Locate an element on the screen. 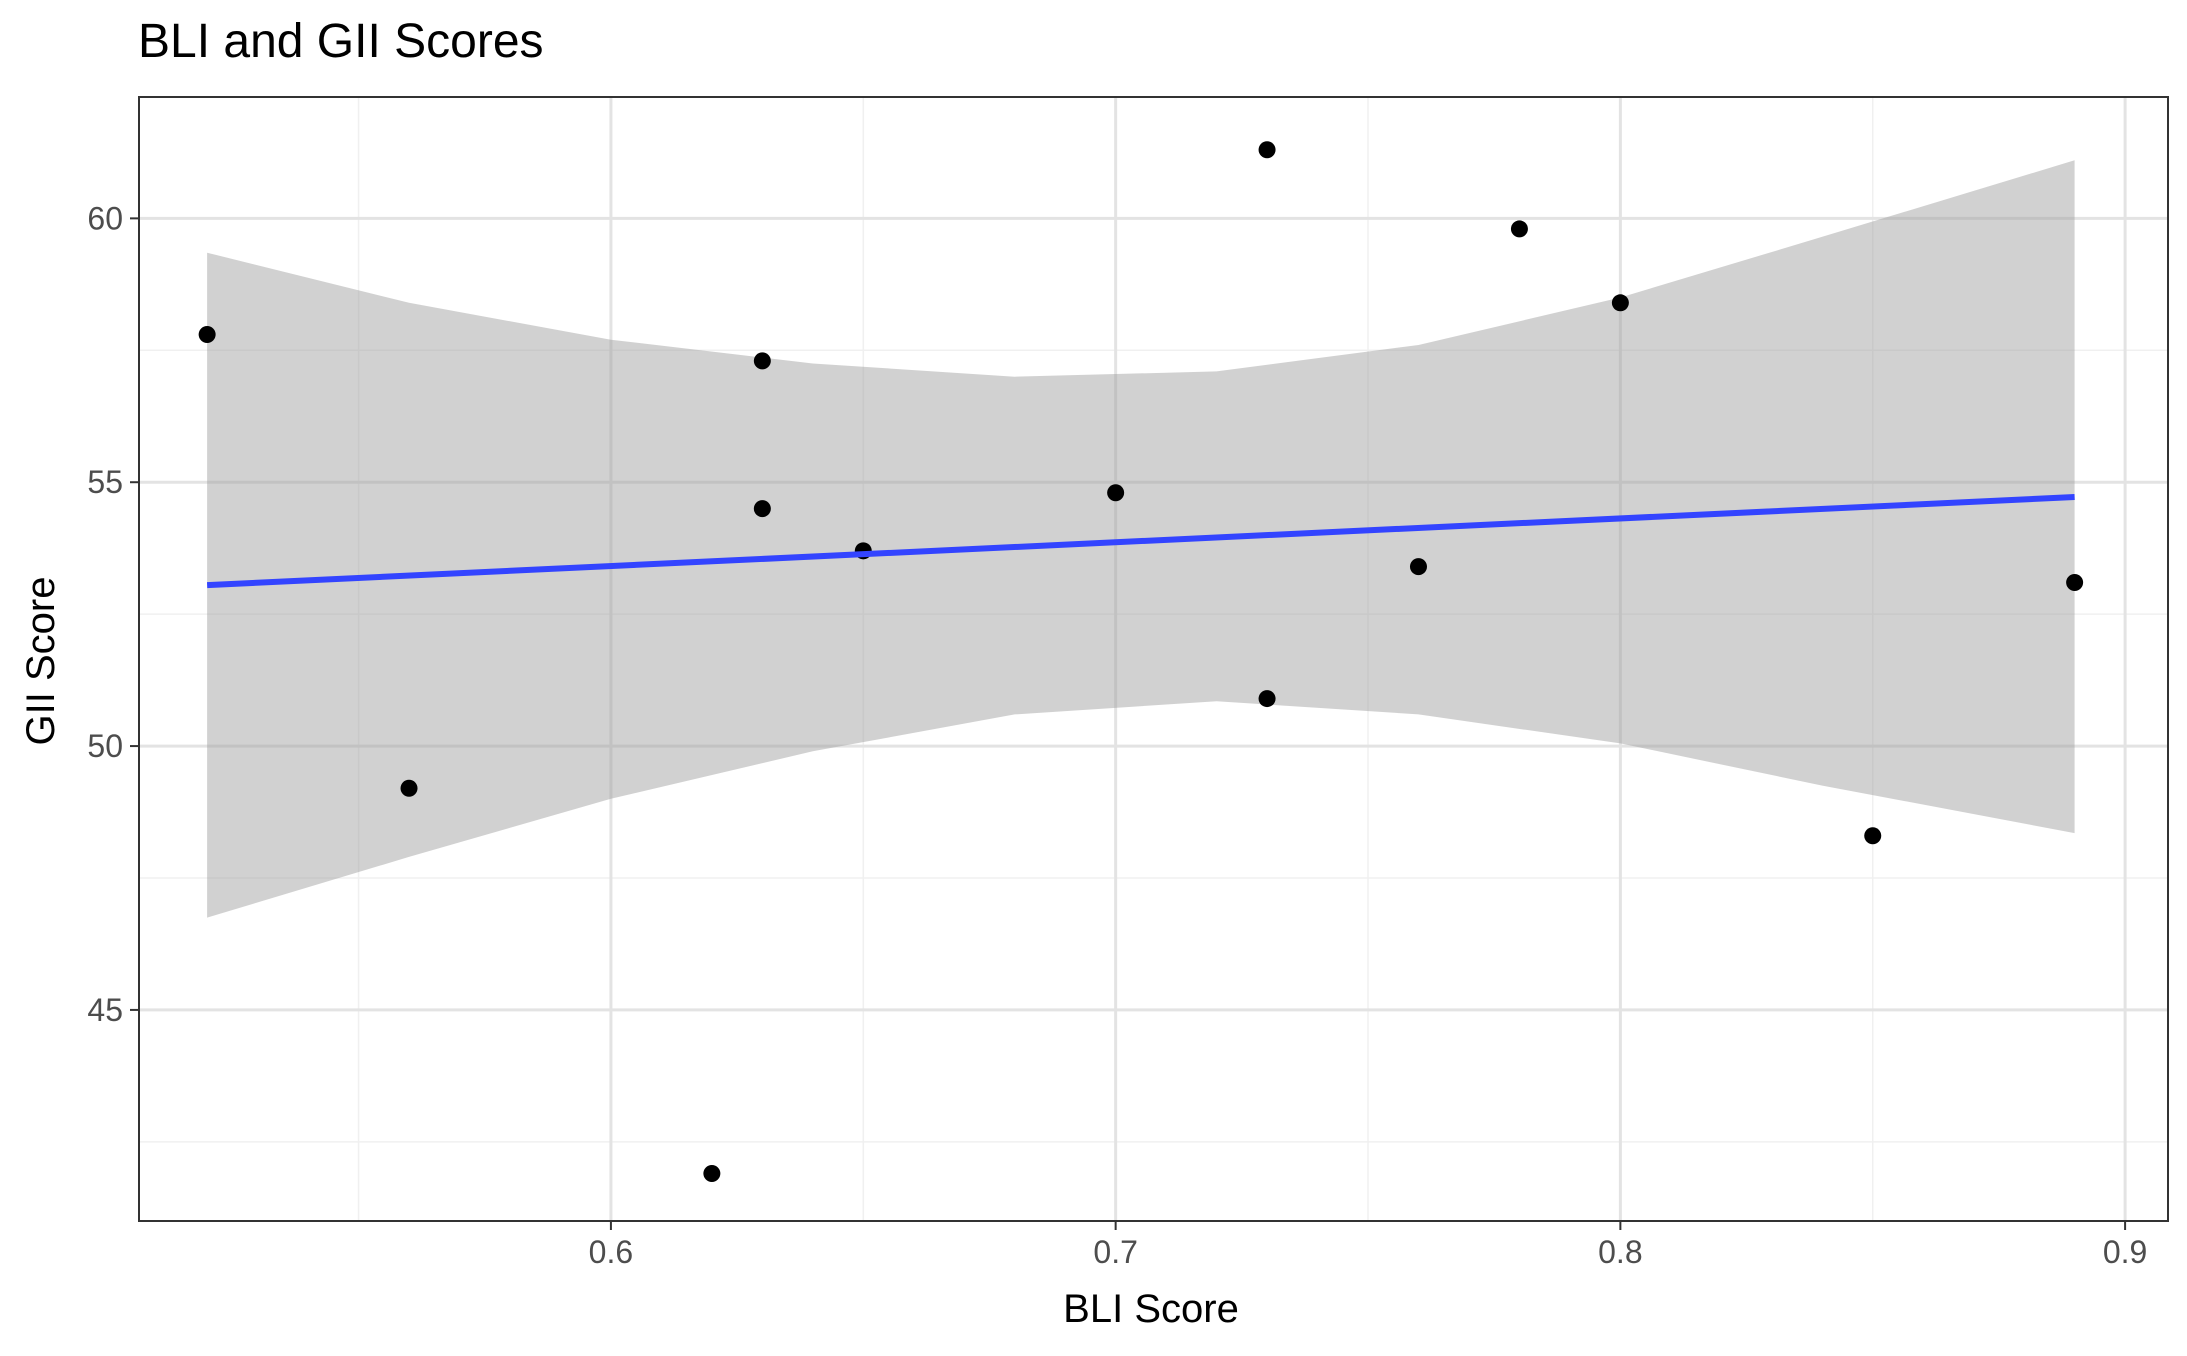  x-axis: 0.6 0.7 0.8 0.9 is located at coordinates (1368, 1245).